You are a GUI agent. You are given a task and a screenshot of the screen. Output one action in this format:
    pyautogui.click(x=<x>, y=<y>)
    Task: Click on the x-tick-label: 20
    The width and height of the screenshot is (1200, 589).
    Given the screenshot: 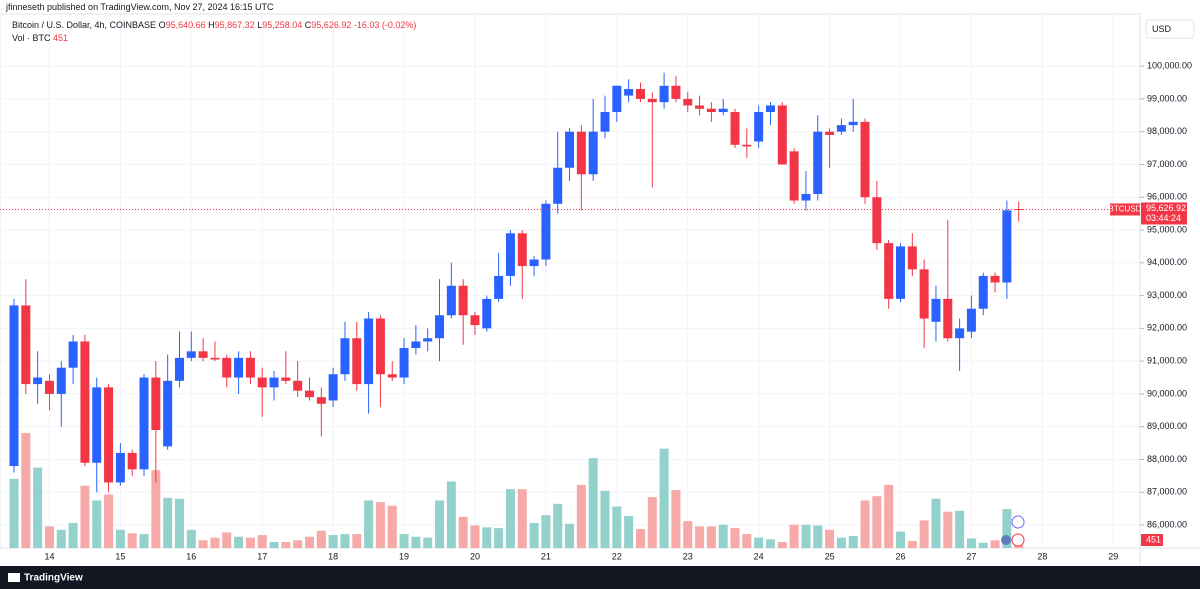 What is the action you would take?
    pyautogui.click(x=475, y=556)
    